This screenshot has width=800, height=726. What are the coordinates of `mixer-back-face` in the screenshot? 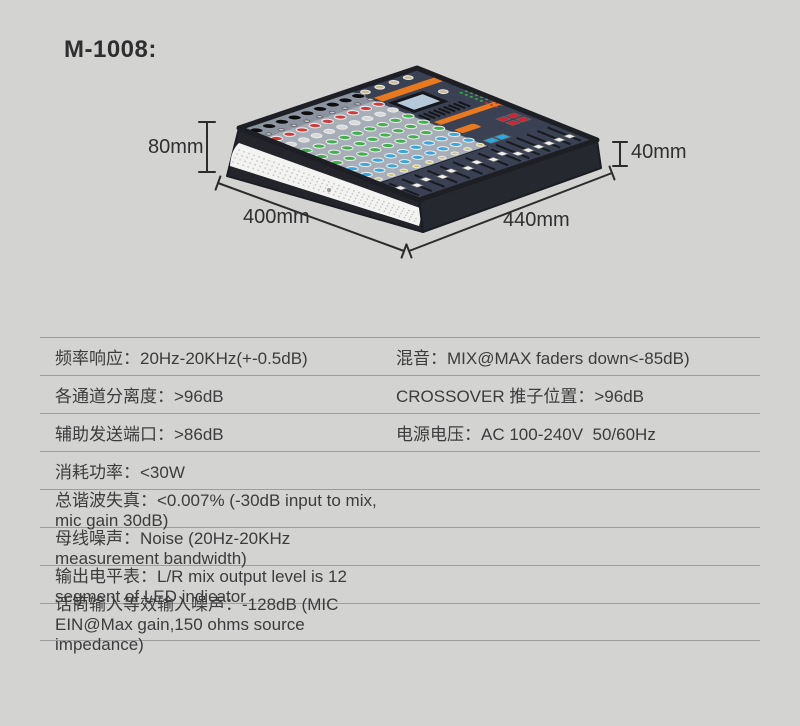 It's located at (325, 180).